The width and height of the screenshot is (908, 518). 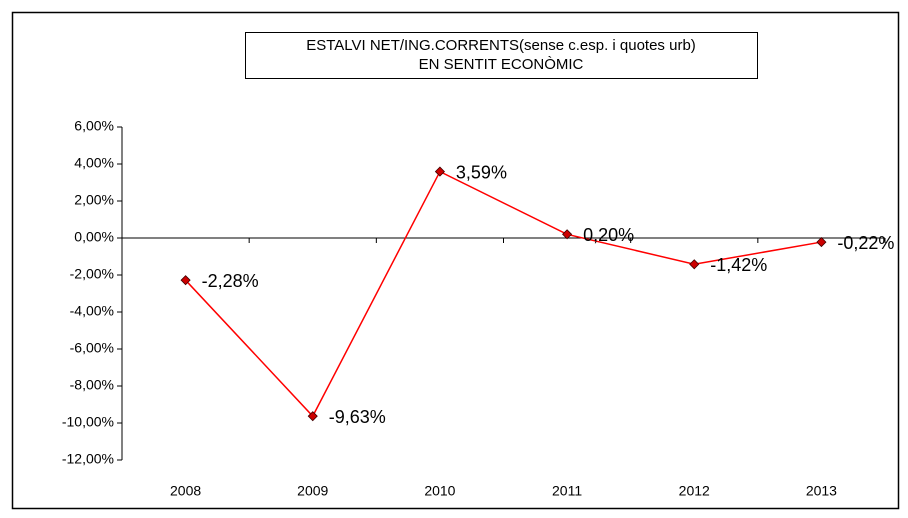 I want to click on chart-title: EN SENTIT ECONÒMIC, so click(x=501, y=64).